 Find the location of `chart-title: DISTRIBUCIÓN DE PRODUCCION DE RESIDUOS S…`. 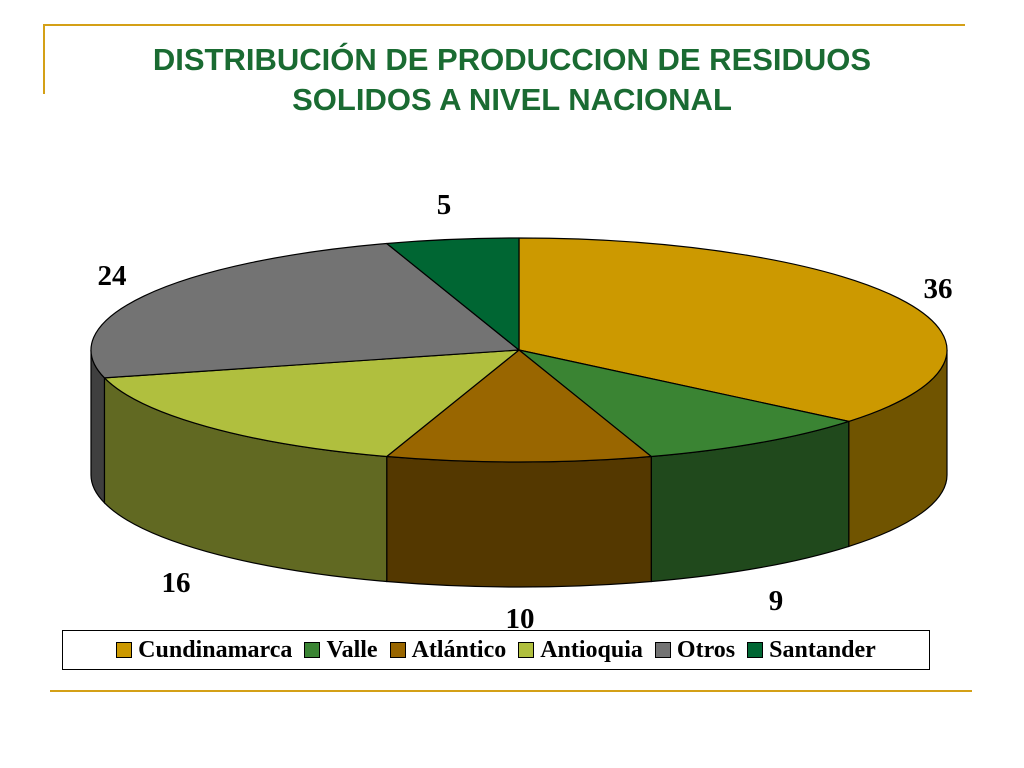

chart-title: DISTRIBUCIÓN DE PRODUCCION DE RESIDUOS S… is located at coordinates (512, 80).